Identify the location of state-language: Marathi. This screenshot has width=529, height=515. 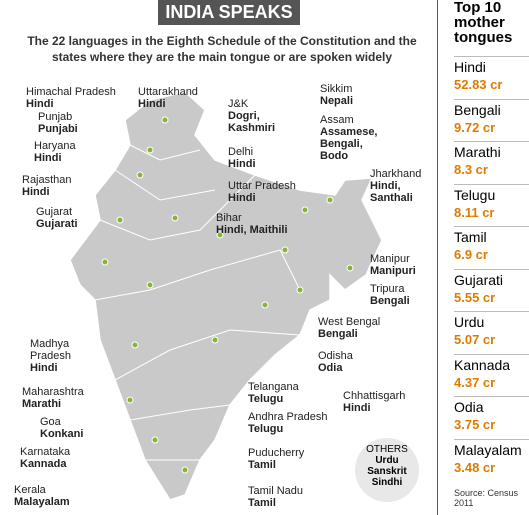
(42, 404).